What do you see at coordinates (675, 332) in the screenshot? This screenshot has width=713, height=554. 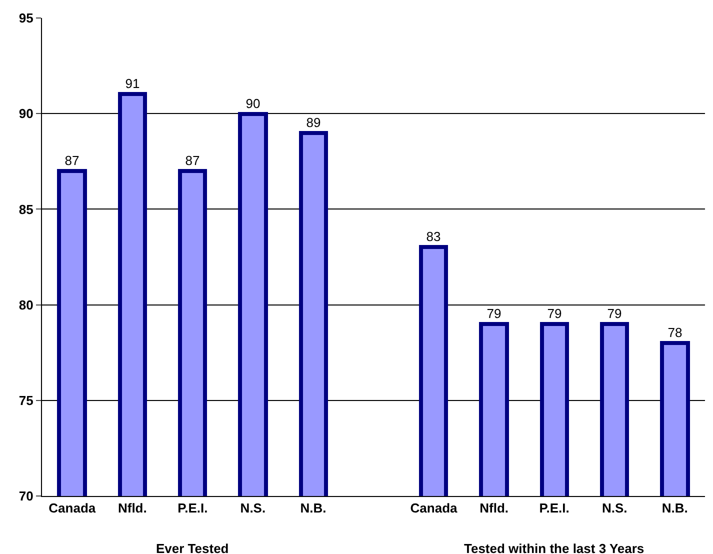 I see `data-label: 78` at bounding box center [675, 332].